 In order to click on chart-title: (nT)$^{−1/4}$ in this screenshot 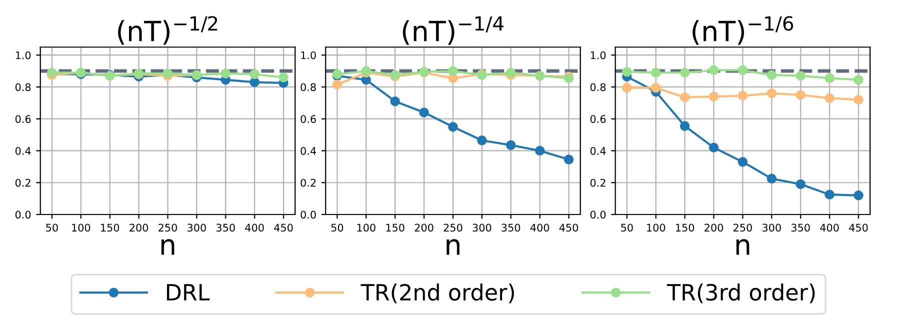, I will do `click(453, 30)`.